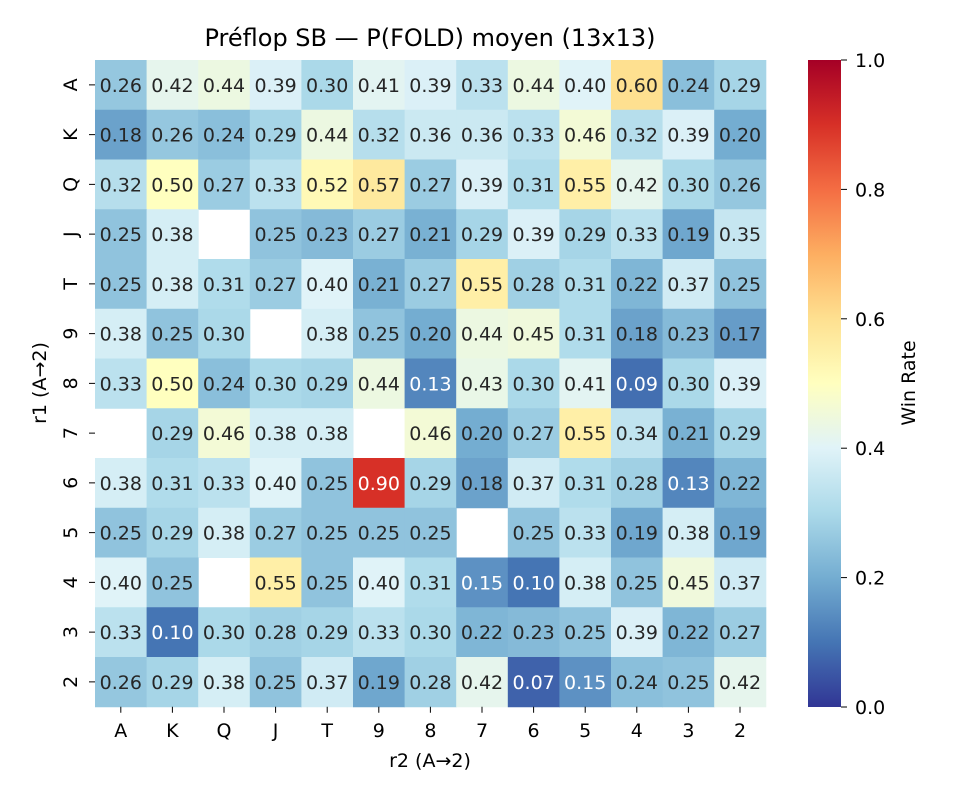 The width and height of the screenshot is (960, 804). I want to click on cell-value-label: 0.36, so click(482, 136).